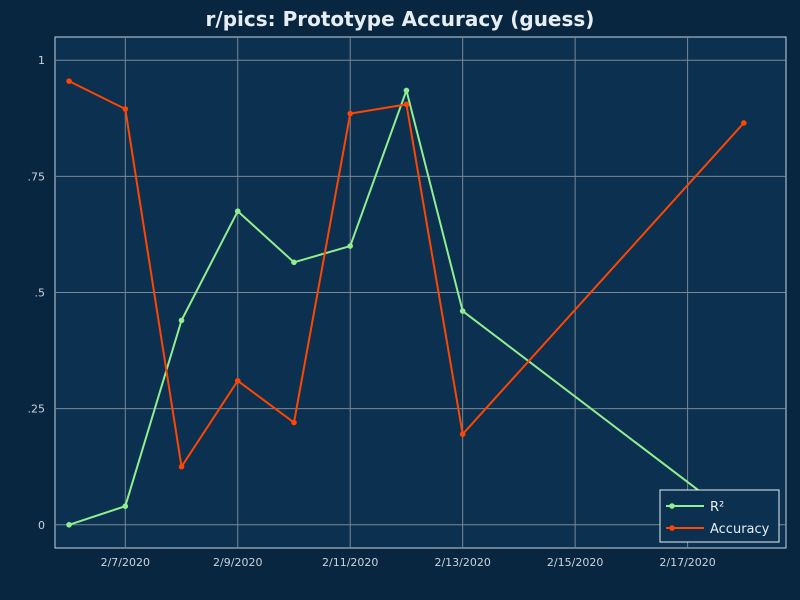 Image resolution: width=800 pixels, height=600 pixels. Describe the element at coordinates (672, 506) in the screenshot. I see `legend-marker-r-squared` at that location.